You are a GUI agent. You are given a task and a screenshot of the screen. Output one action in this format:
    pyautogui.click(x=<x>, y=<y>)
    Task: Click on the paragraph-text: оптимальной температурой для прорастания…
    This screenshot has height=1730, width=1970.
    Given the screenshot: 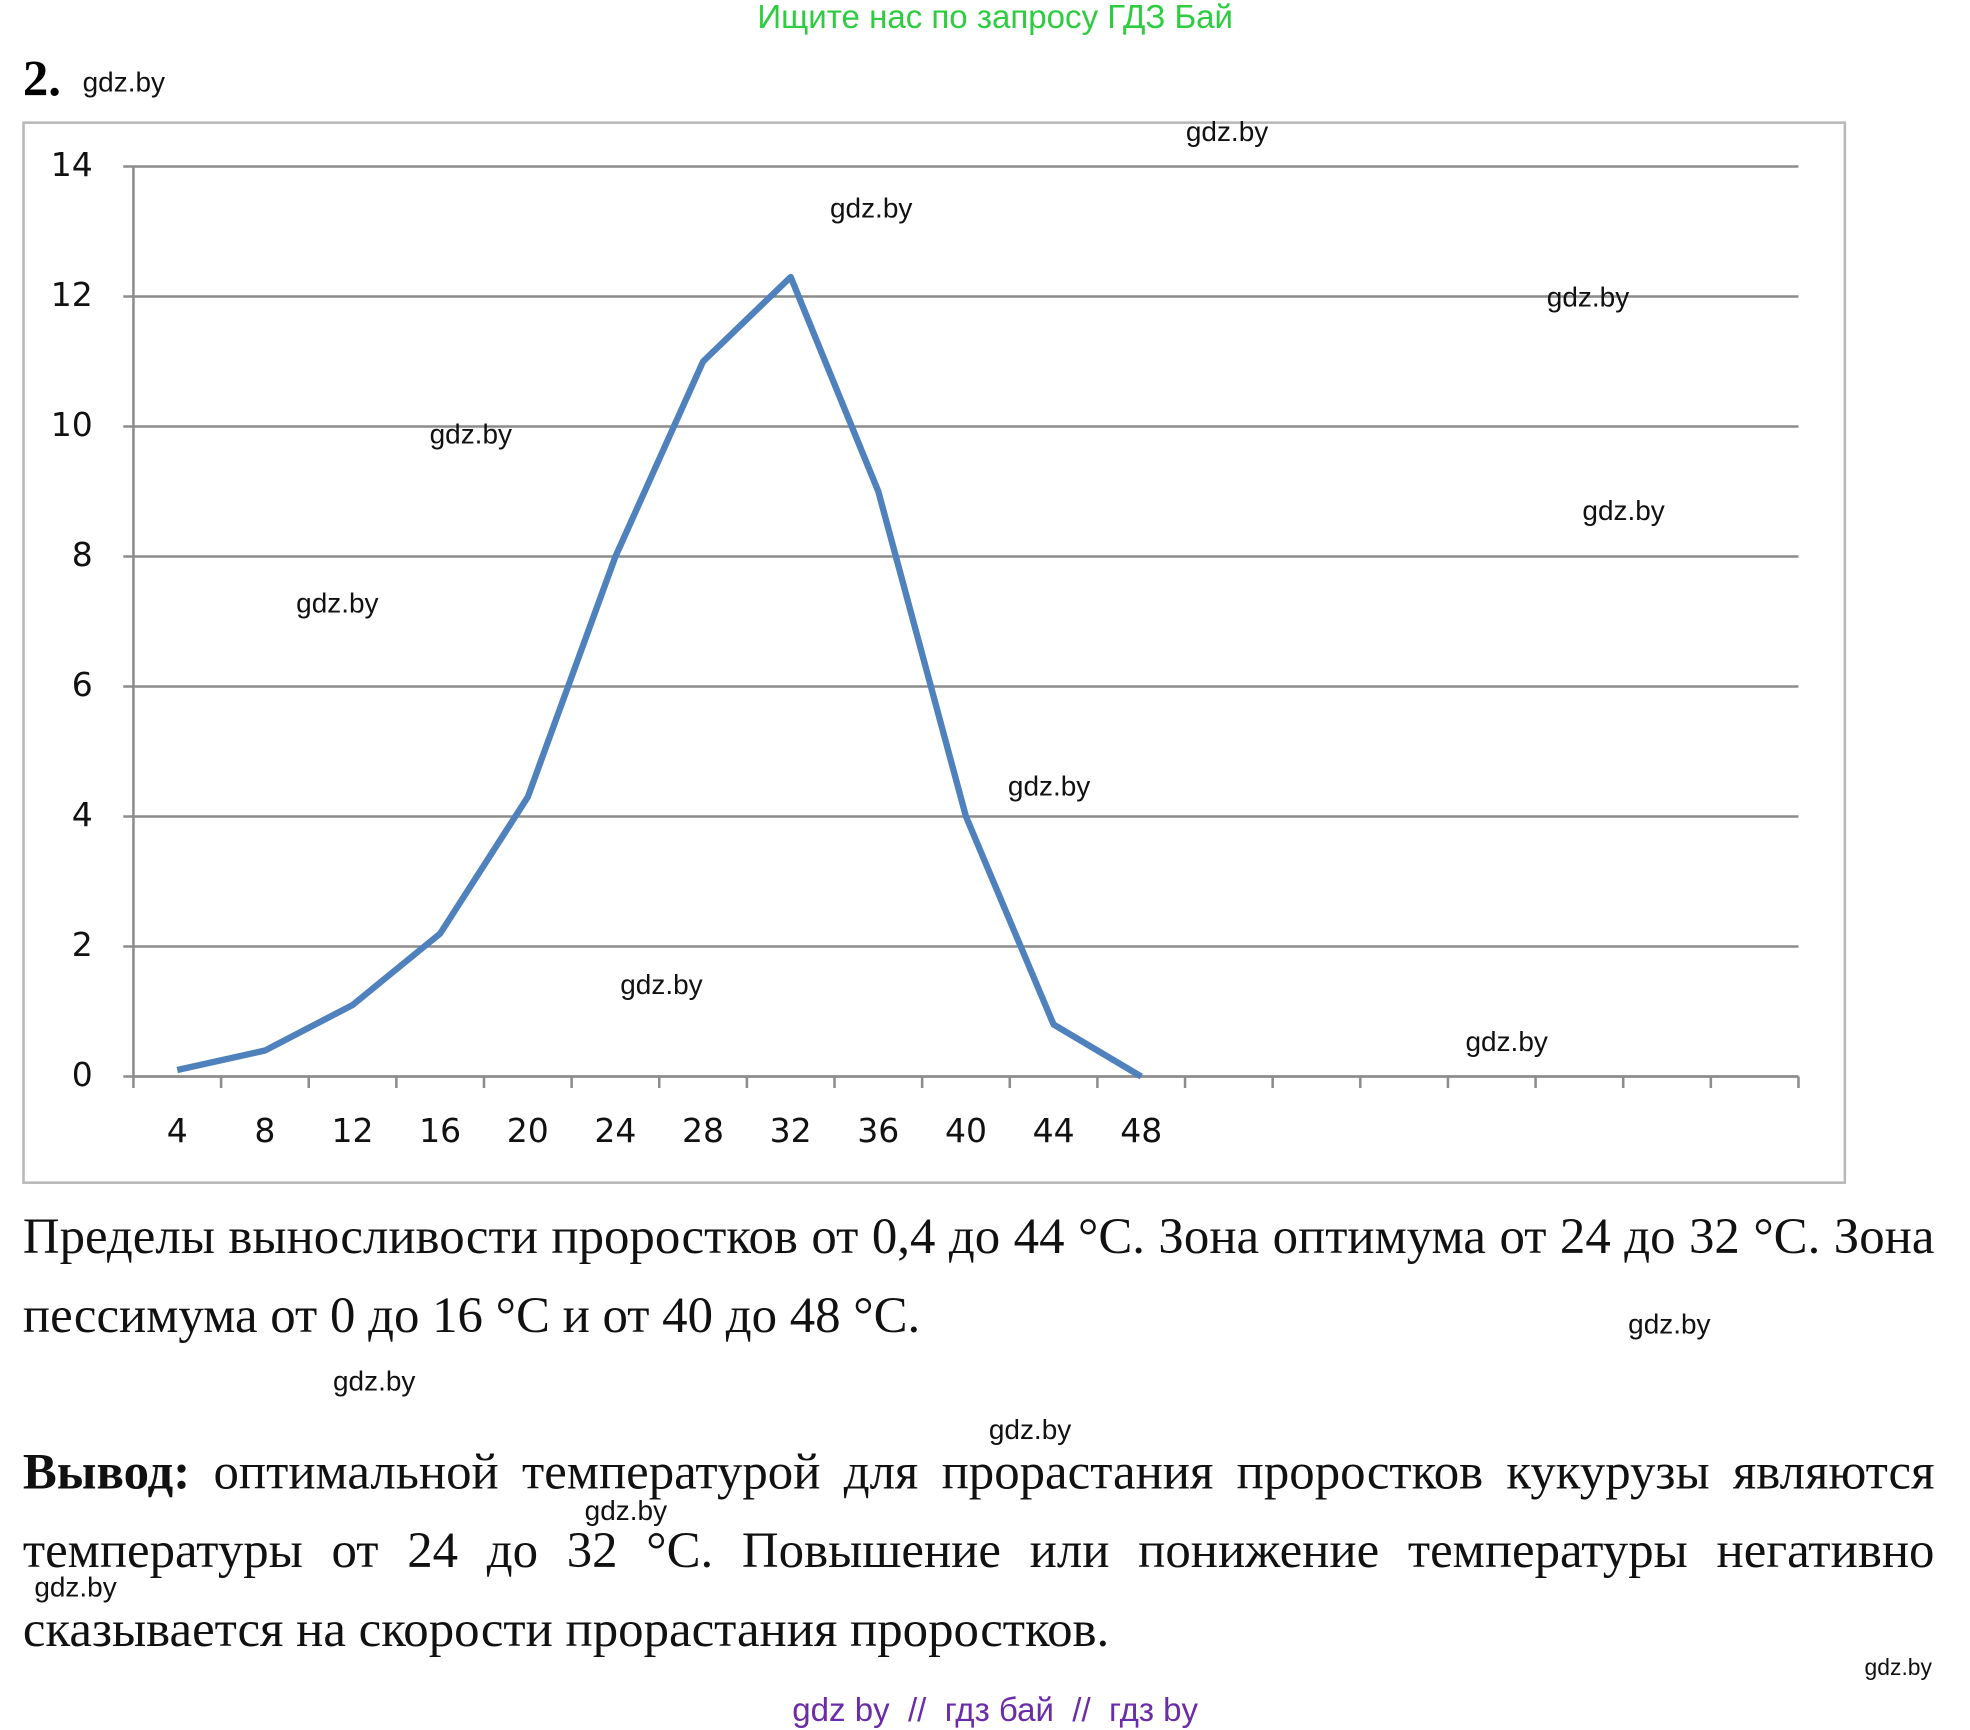 What is the action you would take?
    pyautogui.click(x=978, y=1550)
    